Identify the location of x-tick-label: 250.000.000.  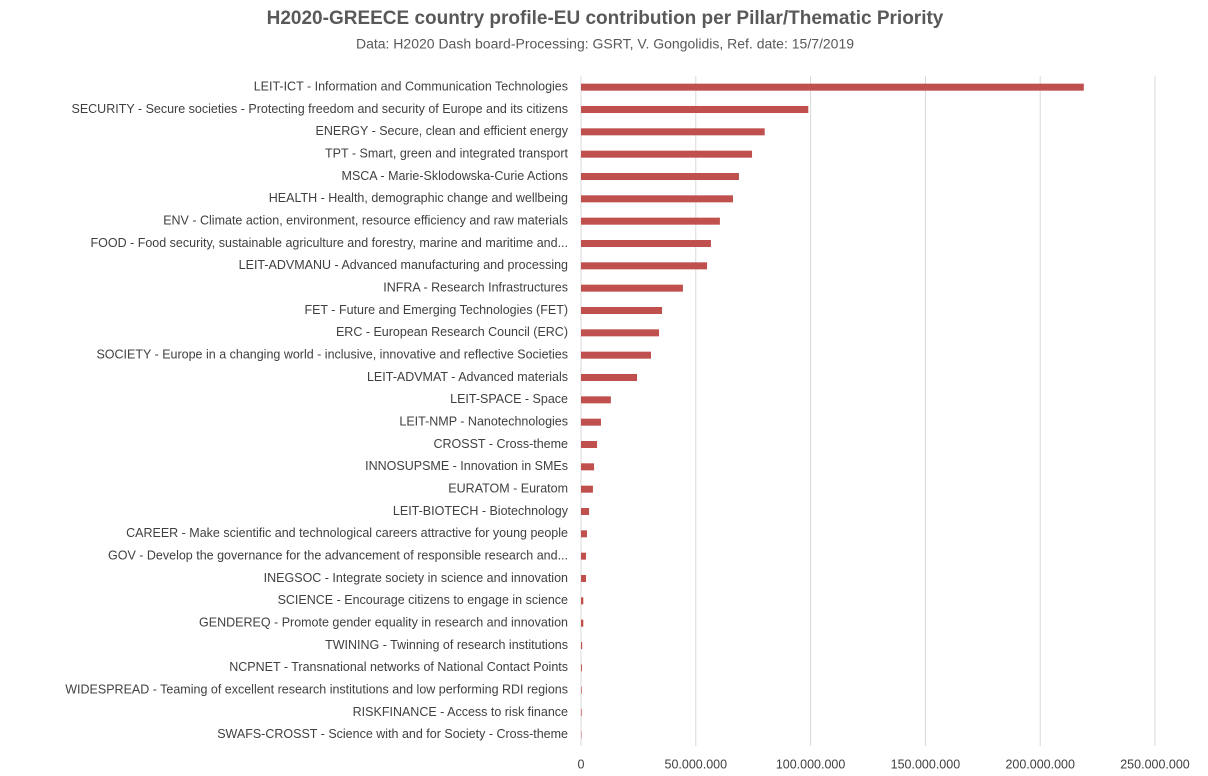
(1155, 764).